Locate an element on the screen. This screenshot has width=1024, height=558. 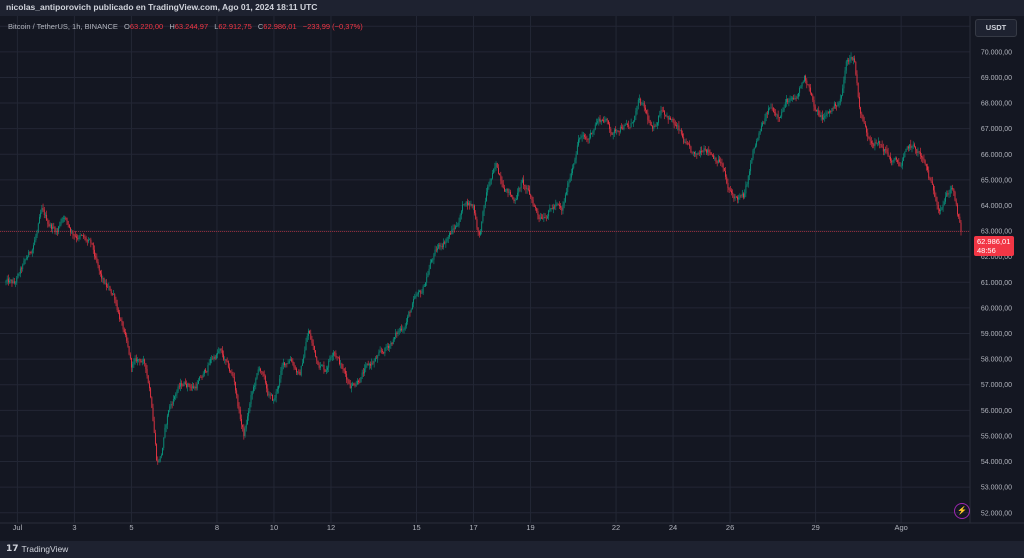
lightning-icon: ⚡ is located at coordinates (962, 511).